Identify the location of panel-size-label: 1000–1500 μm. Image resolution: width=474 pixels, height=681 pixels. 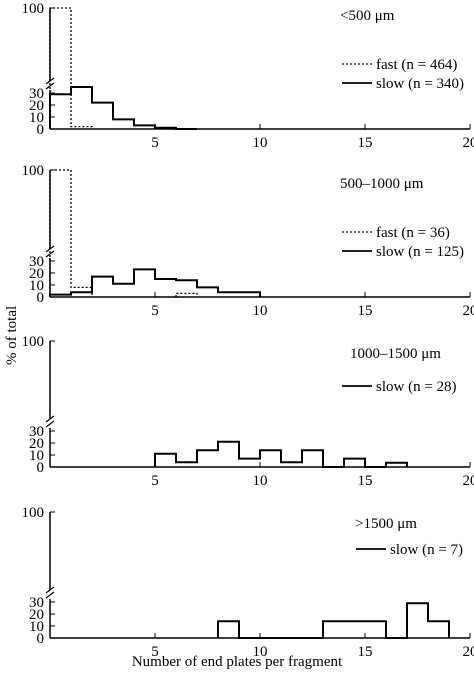
(395, 354).